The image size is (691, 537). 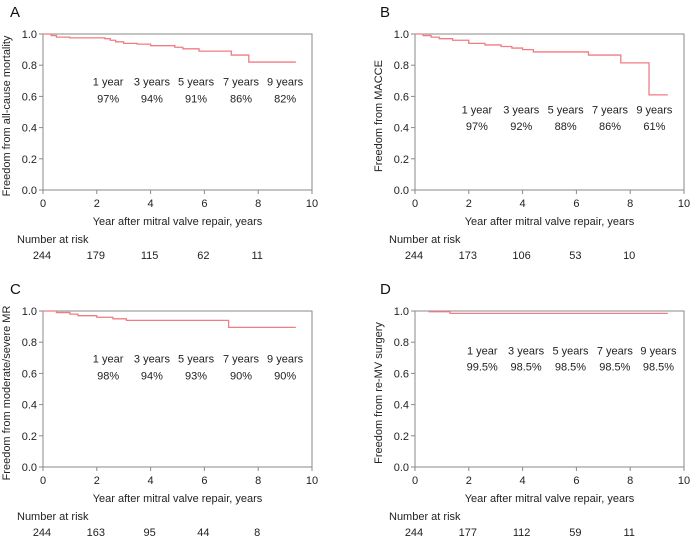 I want to click on annotation-label: 1 year, so click(x=482, y=352).